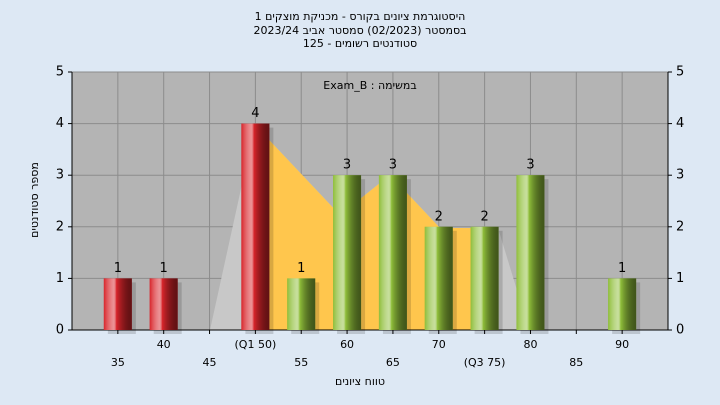 Image resolution: width=720 pixels, height=405 pixels. Describe the element at coordinates (369, 85) in the screenshot. I see `annotation: Exam_B : במשימה` at that location.